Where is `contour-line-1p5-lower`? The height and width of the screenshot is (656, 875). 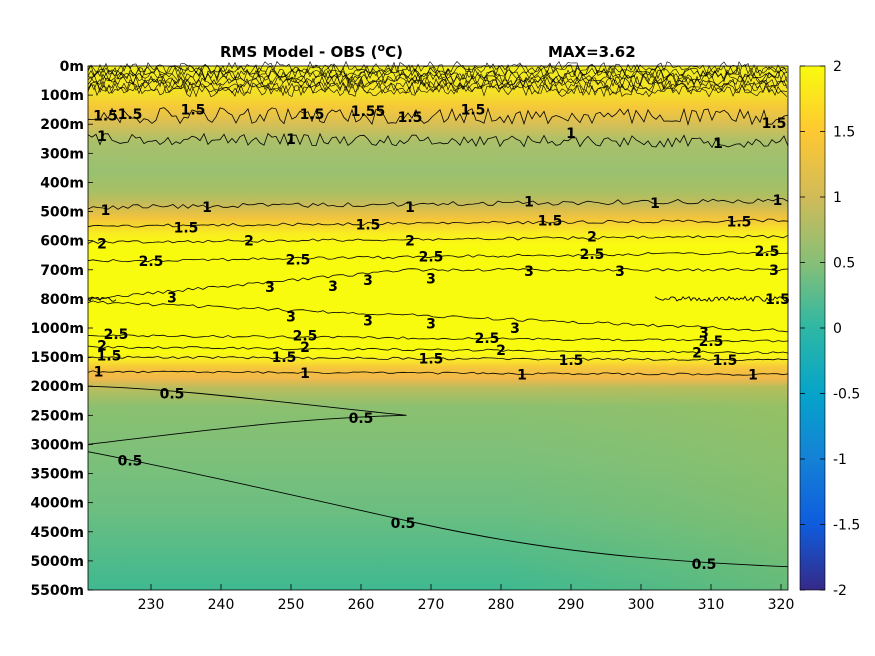 contour-line-1p5-lower is located at coordinates (438, 358).